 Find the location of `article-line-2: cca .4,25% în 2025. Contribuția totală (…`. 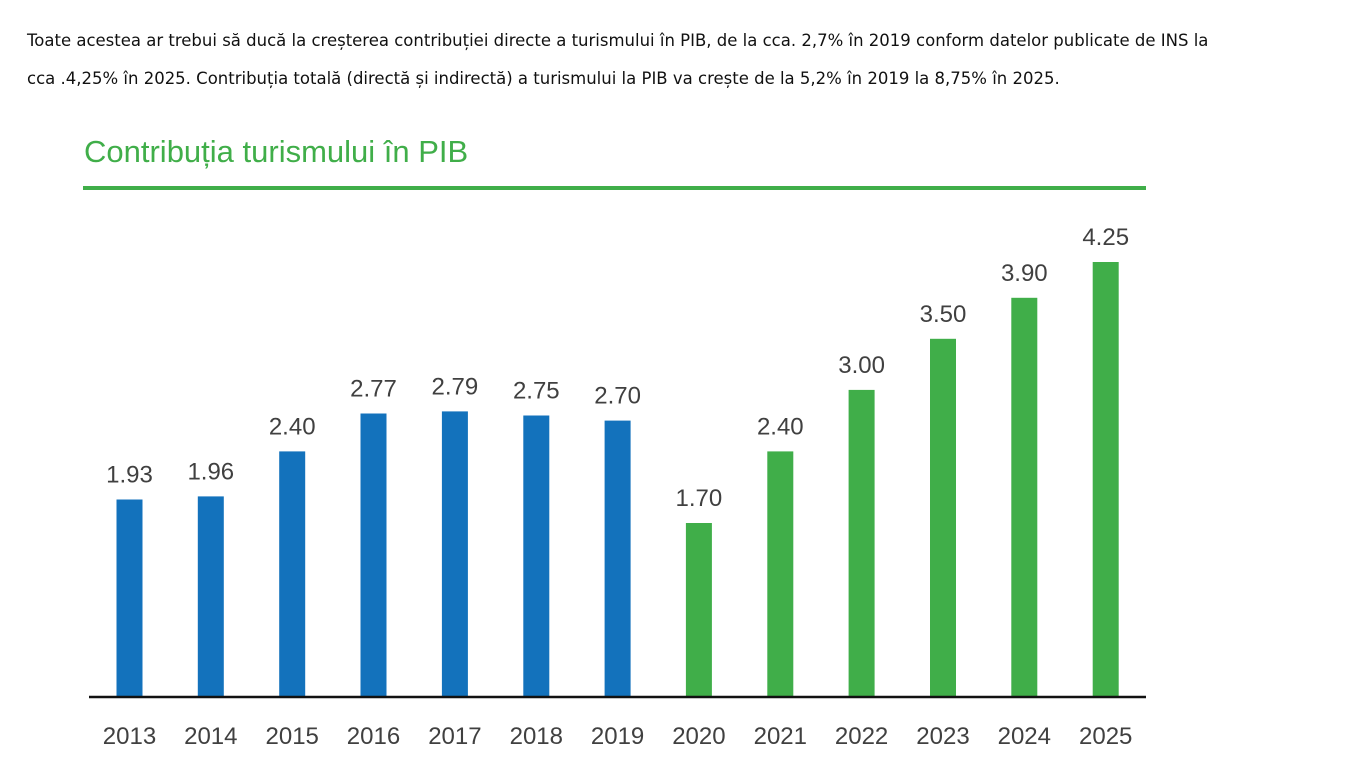

article-line-2: cca .4,25% în 2025. Contribuția totală (… is located at coordinates (543, 78).